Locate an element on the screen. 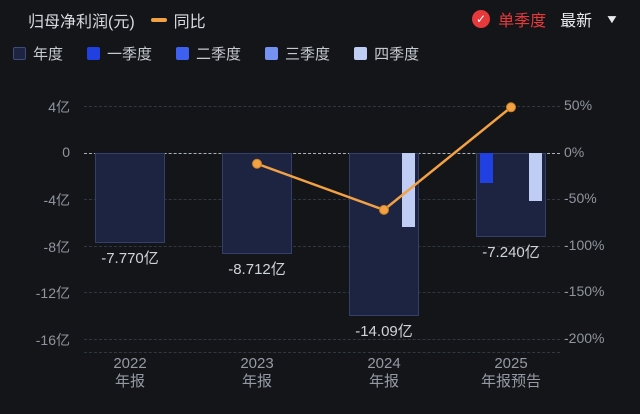  legend-label: 三季度 is located at coordinates (308, 54).